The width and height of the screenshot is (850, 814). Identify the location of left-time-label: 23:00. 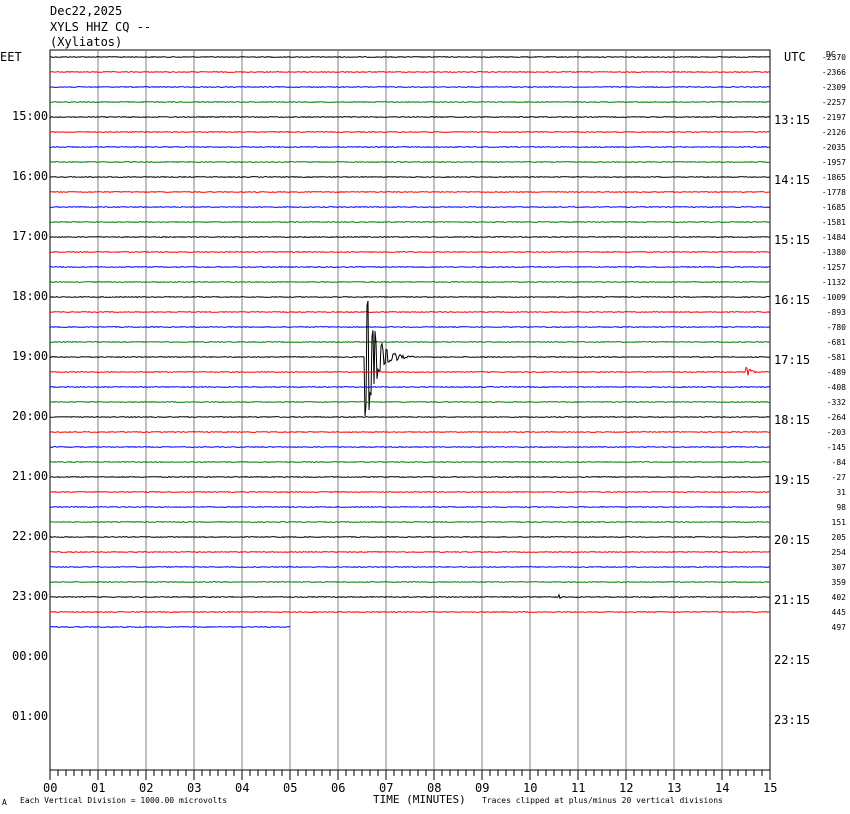
(30, 596).